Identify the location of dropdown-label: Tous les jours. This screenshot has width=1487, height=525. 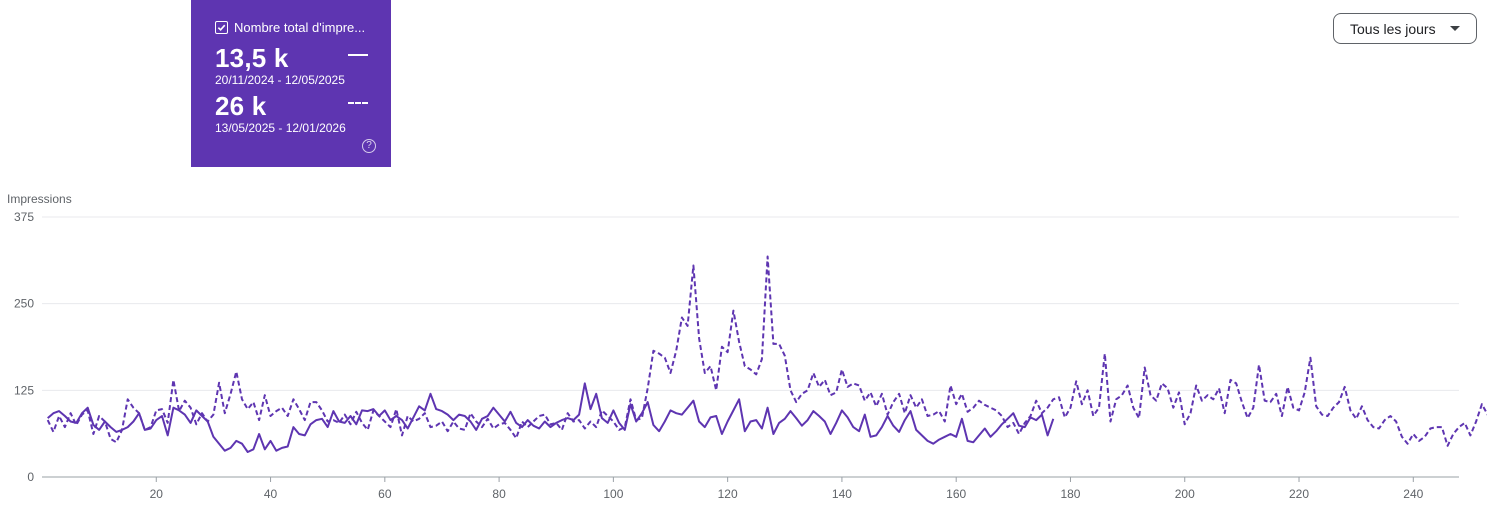
(1393, 28).